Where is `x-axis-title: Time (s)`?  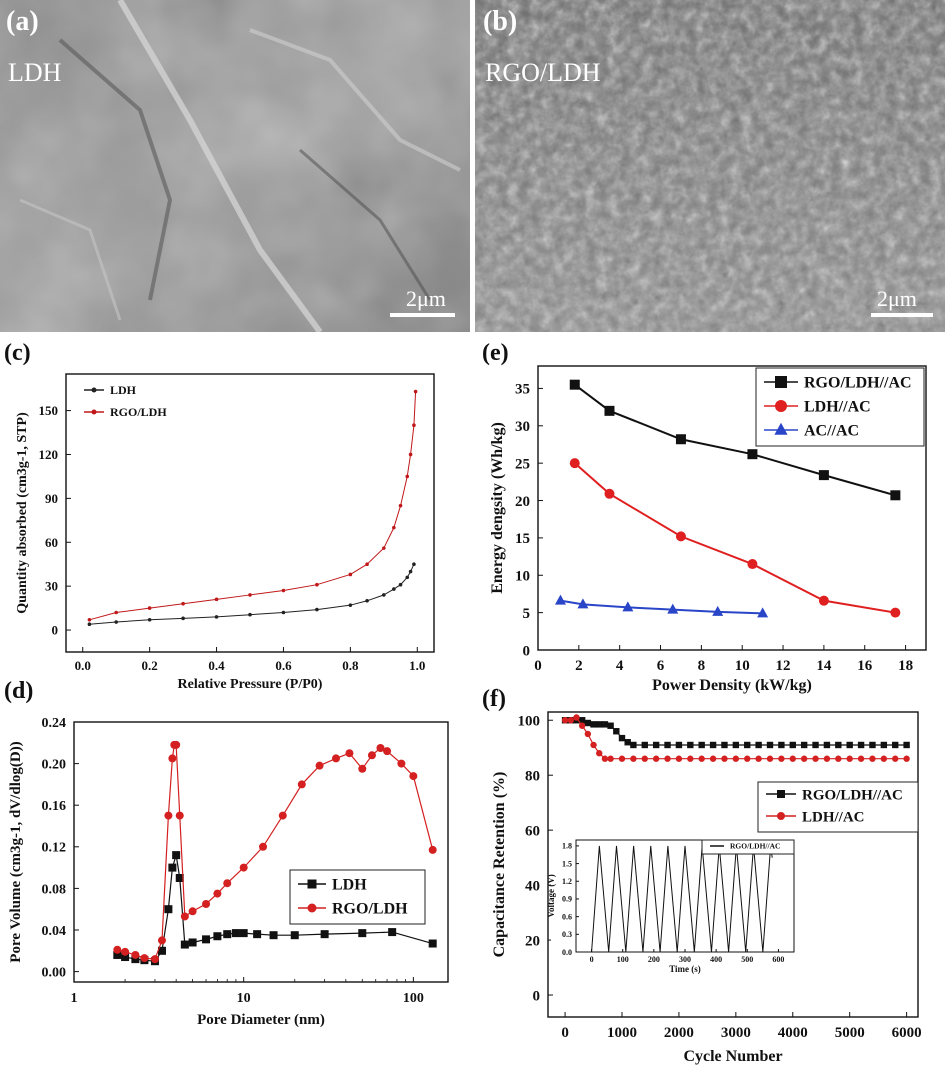
x-axis-title: Time (s) is located at coordinates (685, 969).